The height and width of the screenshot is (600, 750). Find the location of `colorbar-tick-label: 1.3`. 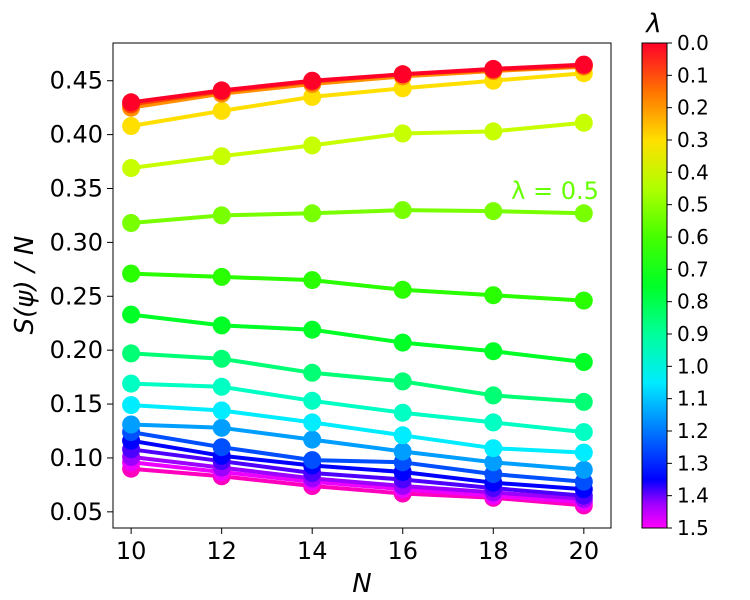

colorbar-tick-label: 1.3 is located at coordinates (693, 463).